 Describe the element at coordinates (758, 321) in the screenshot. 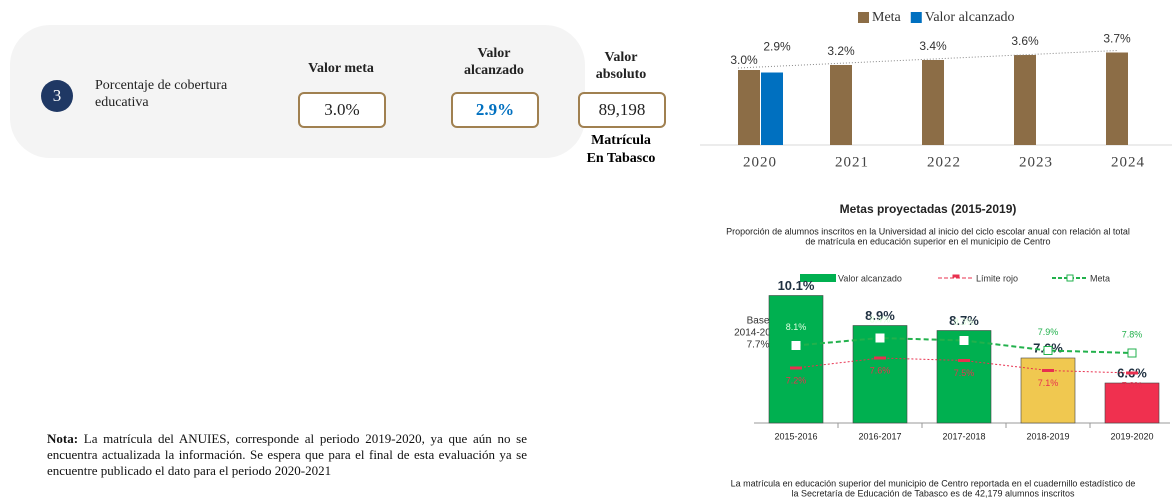

I see `annotation: Base` at that location.